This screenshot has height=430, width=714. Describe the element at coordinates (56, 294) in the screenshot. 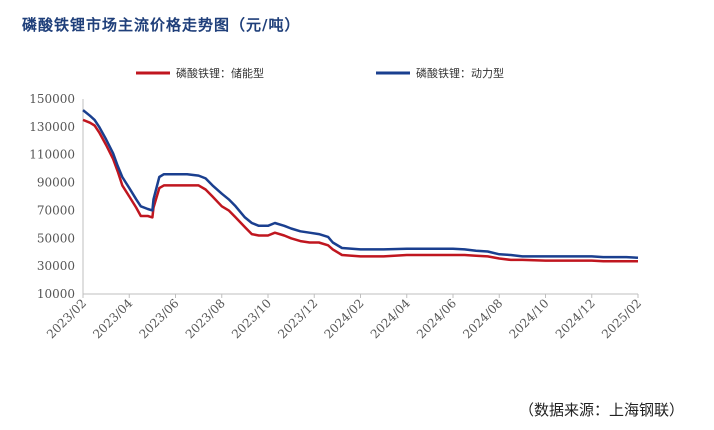

I see `y-tick-label: 10000` at that location.